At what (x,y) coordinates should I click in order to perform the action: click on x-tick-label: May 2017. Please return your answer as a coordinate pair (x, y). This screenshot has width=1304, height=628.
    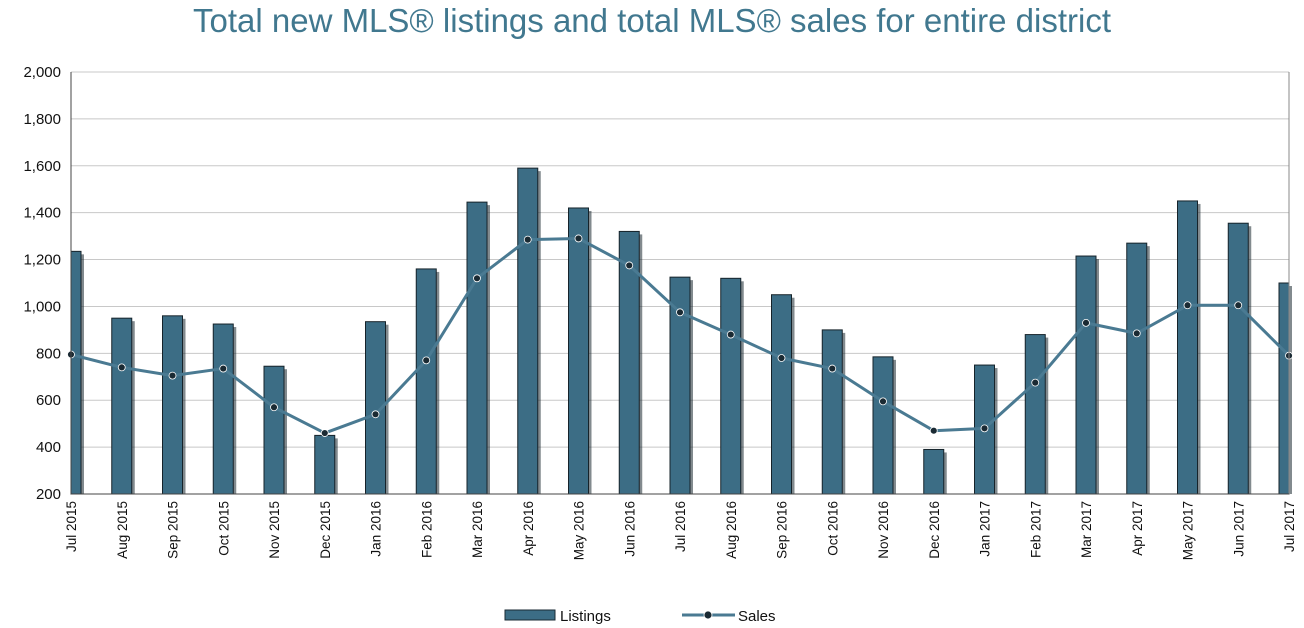
    Looking at the image, I should click on (1188, 530).